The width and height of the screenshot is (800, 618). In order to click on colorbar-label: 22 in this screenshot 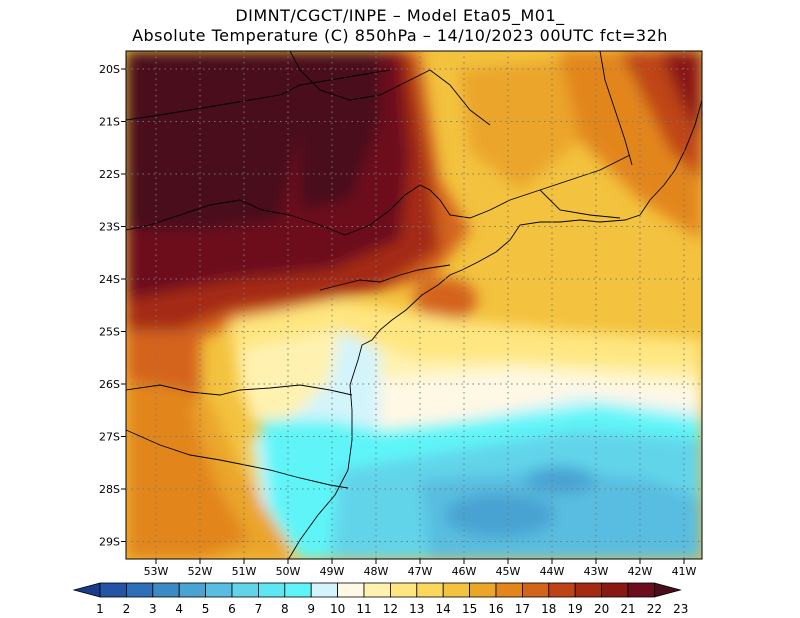, I will do `click(654, 609)`.